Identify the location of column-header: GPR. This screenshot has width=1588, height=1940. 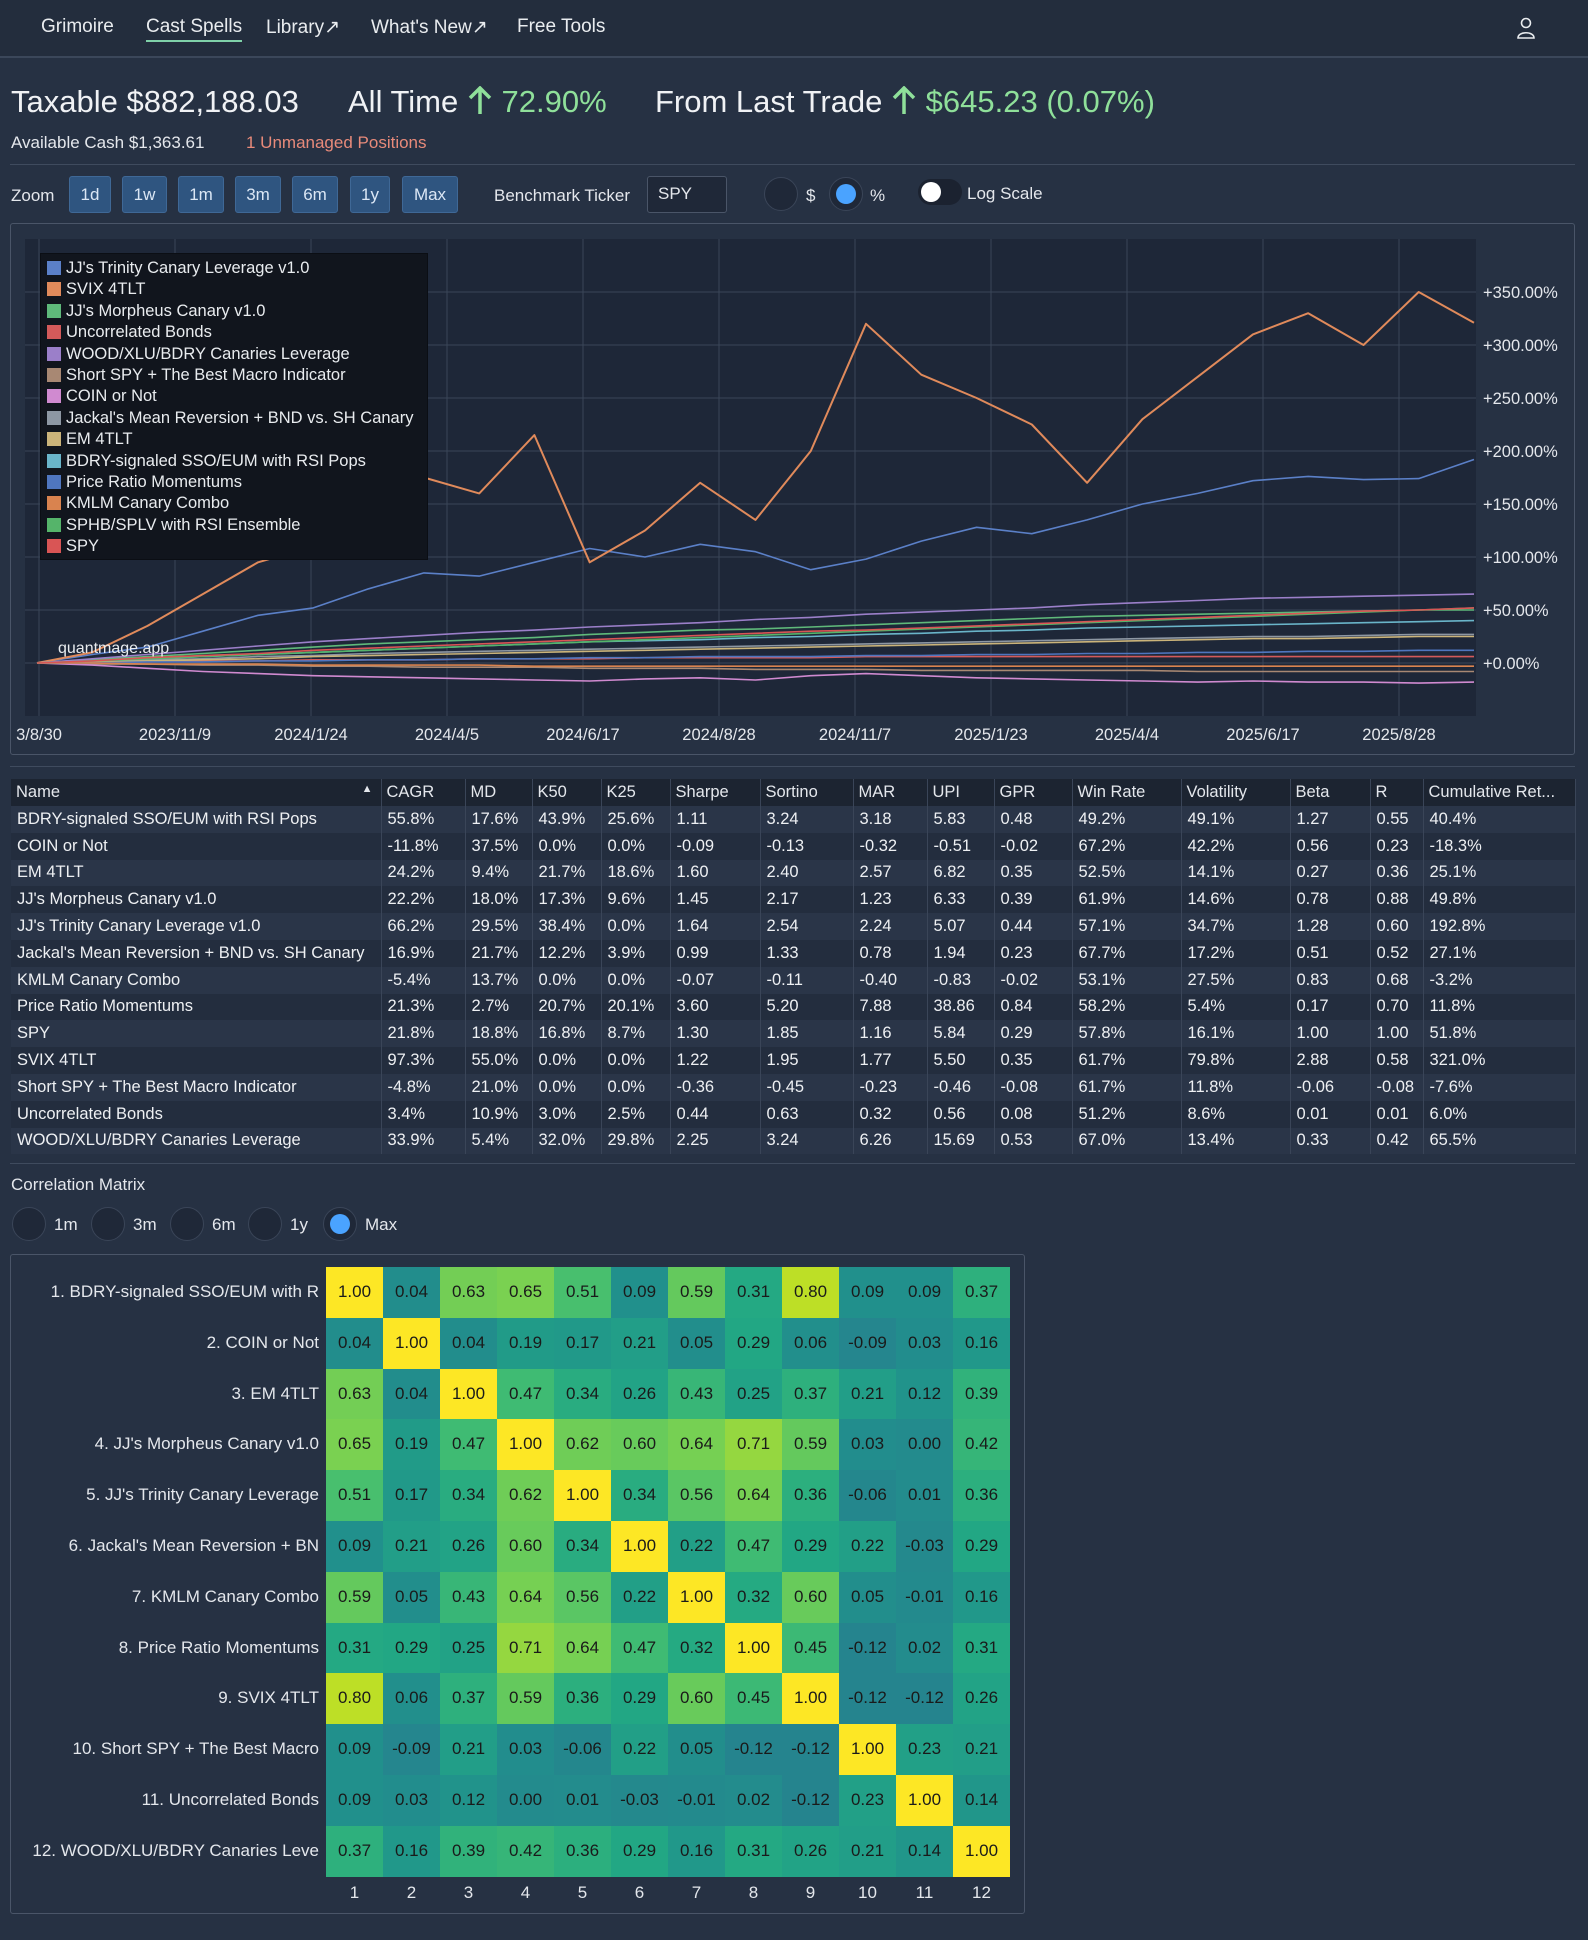
(1033, 792).